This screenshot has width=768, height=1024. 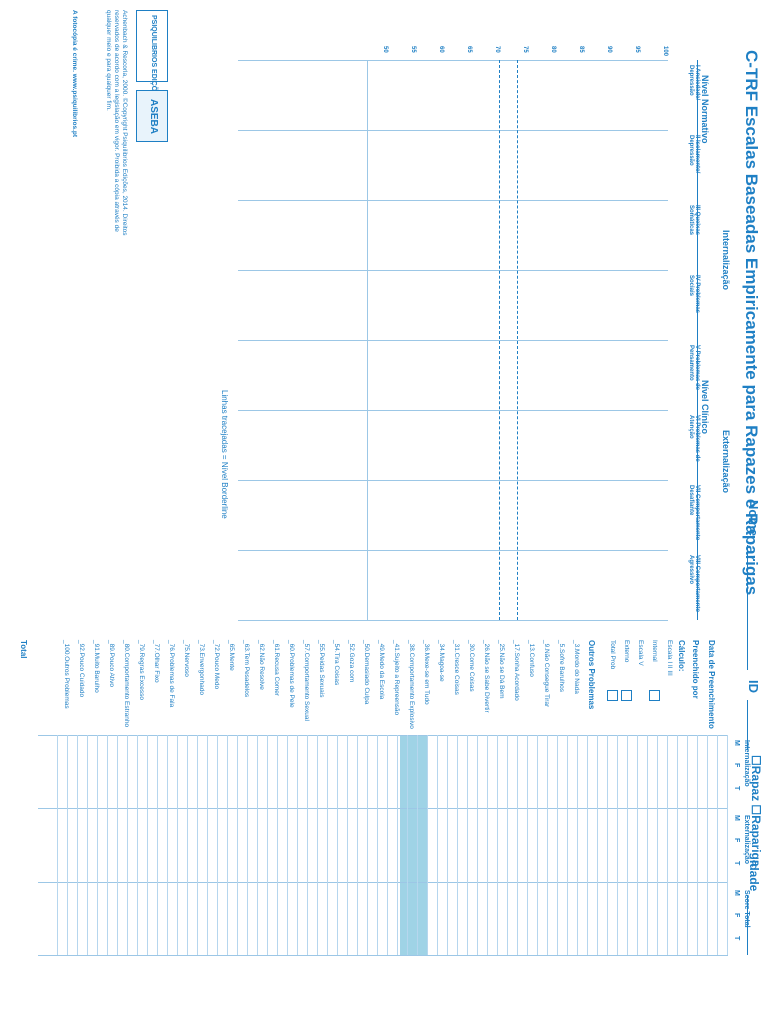 I want to click on outros-item: _26.Não se Sabe Divertir, so click(x=486, y=676).